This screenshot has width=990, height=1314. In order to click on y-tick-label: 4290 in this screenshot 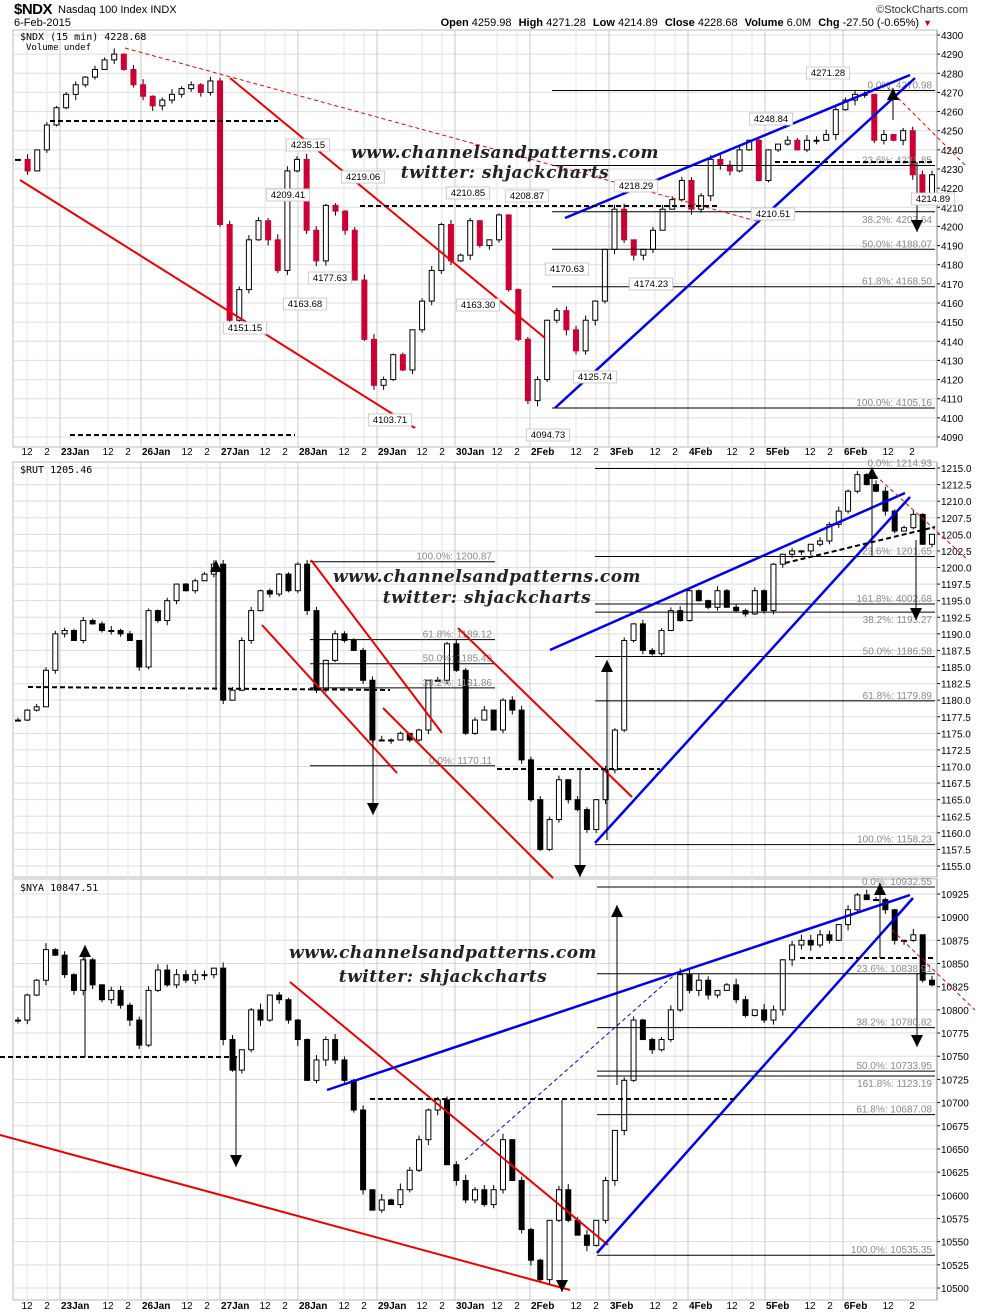, I will do `click(952, 55)`.